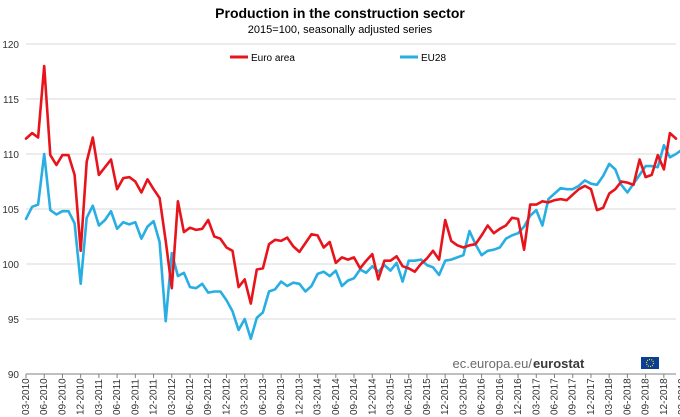  What do you see at coordinates (518, 396) in the screenshot?
I see `x-tick-label: 12-2016` at bounding box center [518, 396].